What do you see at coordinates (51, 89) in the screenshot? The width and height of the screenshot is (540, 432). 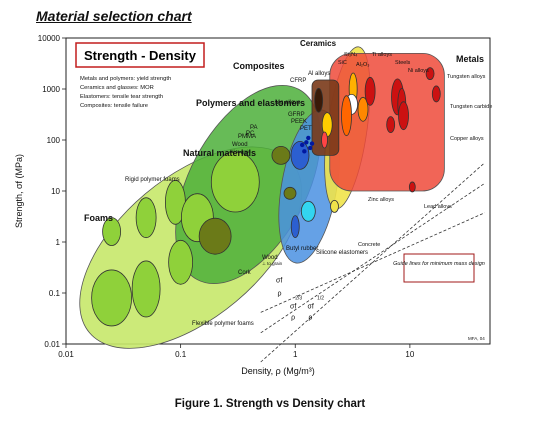 I see `y-tick-label-5: 1000` at bounding box center [51, 89].